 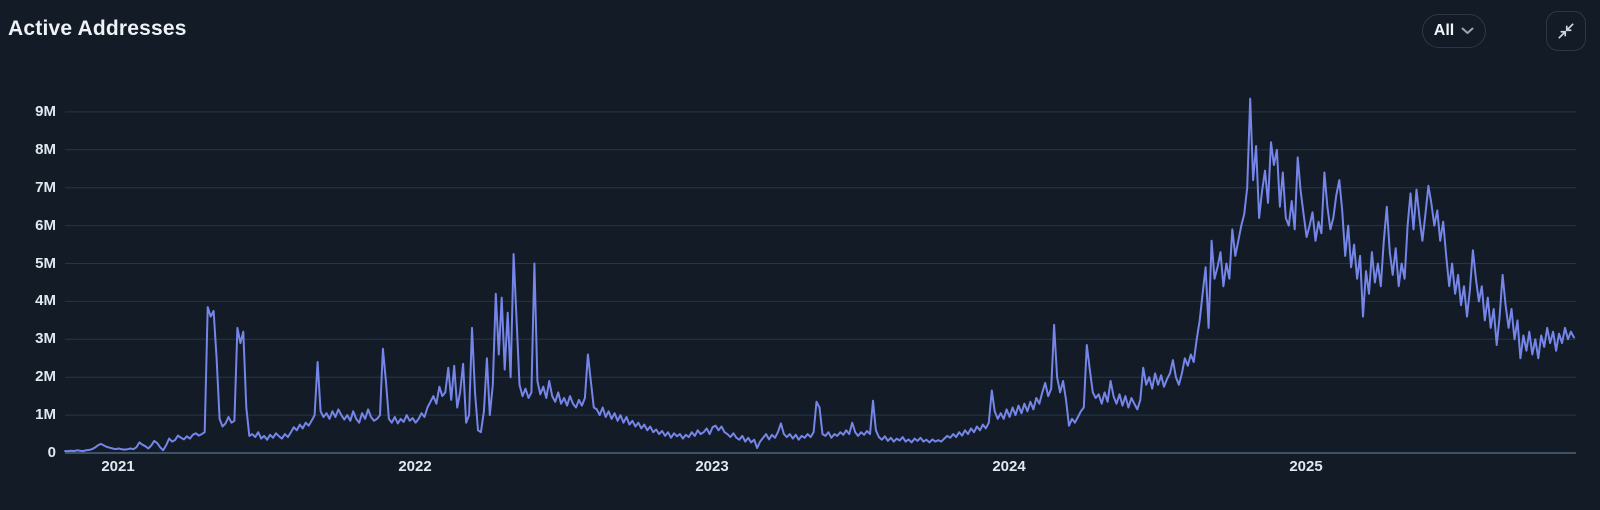 What do you see at coordinates (1467, 30) in the screenshot?
I see `chevron-down-icon` at bounding box center [1467, 30].